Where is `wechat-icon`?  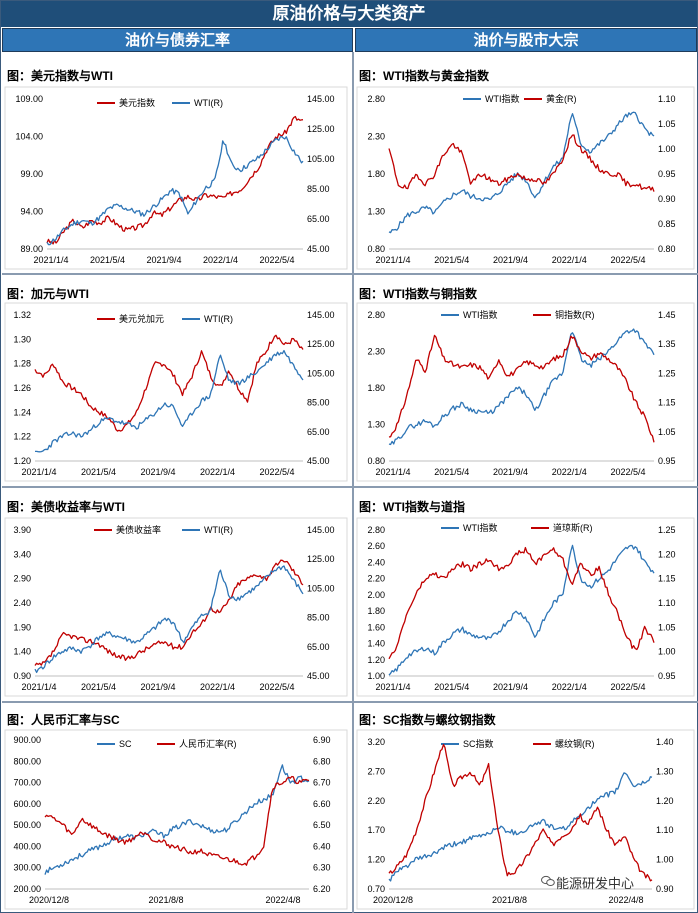
wechat-icon is located at coordinates (548, 880).